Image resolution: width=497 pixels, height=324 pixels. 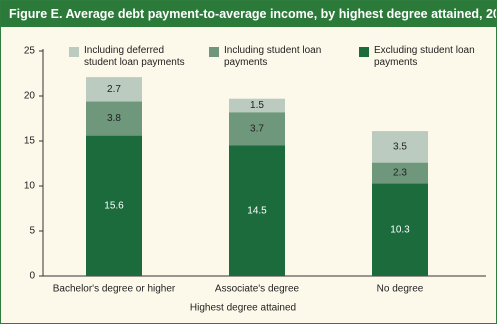 I want to click on value-label: 3.7, so click(x=257, y=128).